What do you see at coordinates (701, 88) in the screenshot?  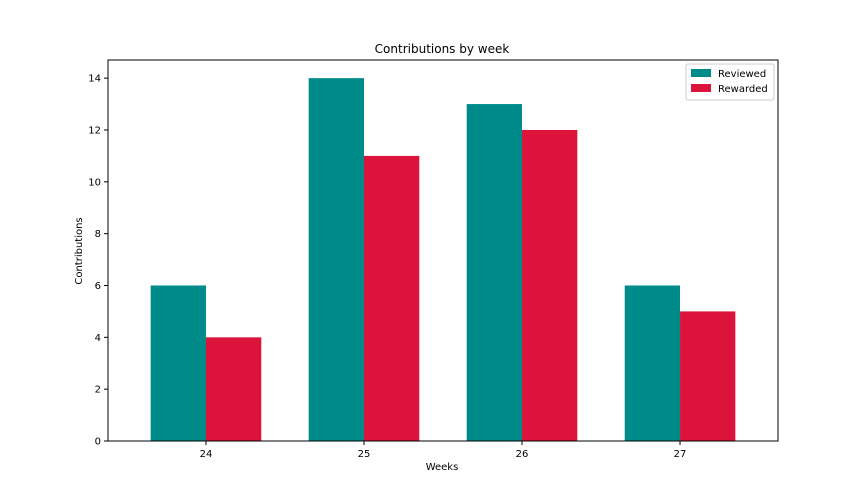 I see `legend-swatch-rewarded` at bounding box center [701, 88].